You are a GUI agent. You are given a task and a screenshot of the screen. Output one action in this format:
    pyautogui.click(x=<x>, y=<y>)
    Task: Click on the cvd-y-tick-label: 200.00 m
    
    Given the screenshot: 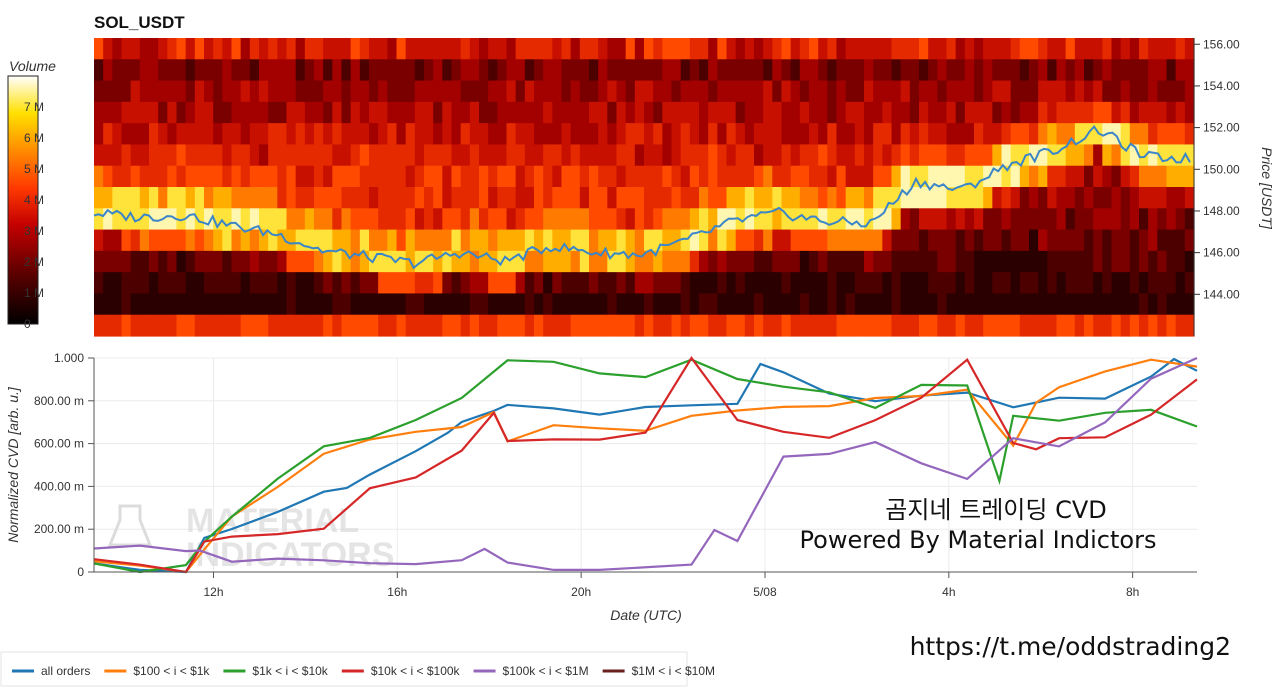 What is the action you would take?
    pyautogui.click(x=59, y=529)
    